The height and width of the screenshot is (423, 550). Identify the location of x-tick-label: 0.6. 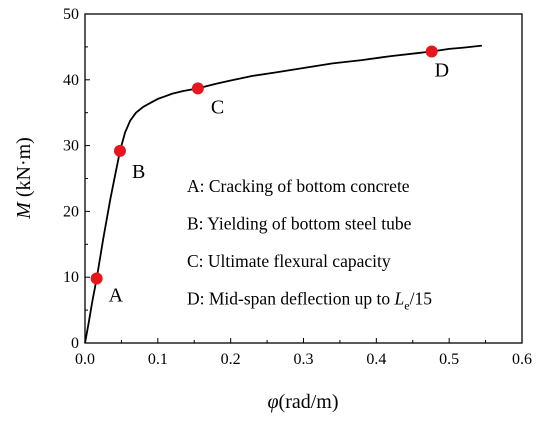
(522, 359).